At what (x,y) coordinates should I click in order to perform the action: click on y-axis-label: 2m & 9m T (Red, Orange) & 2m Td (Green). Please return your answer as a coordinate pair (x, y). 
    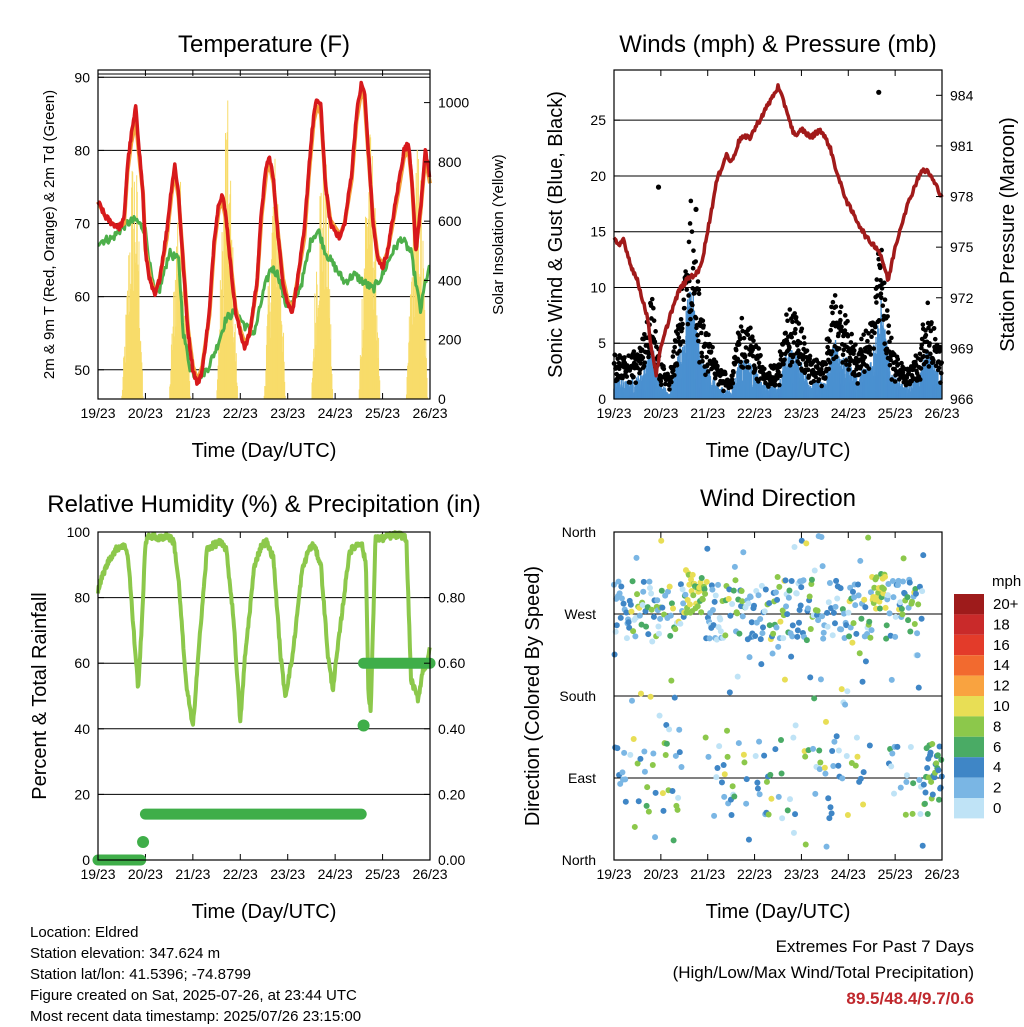
    Looking at the image, I should click on (49, 234).